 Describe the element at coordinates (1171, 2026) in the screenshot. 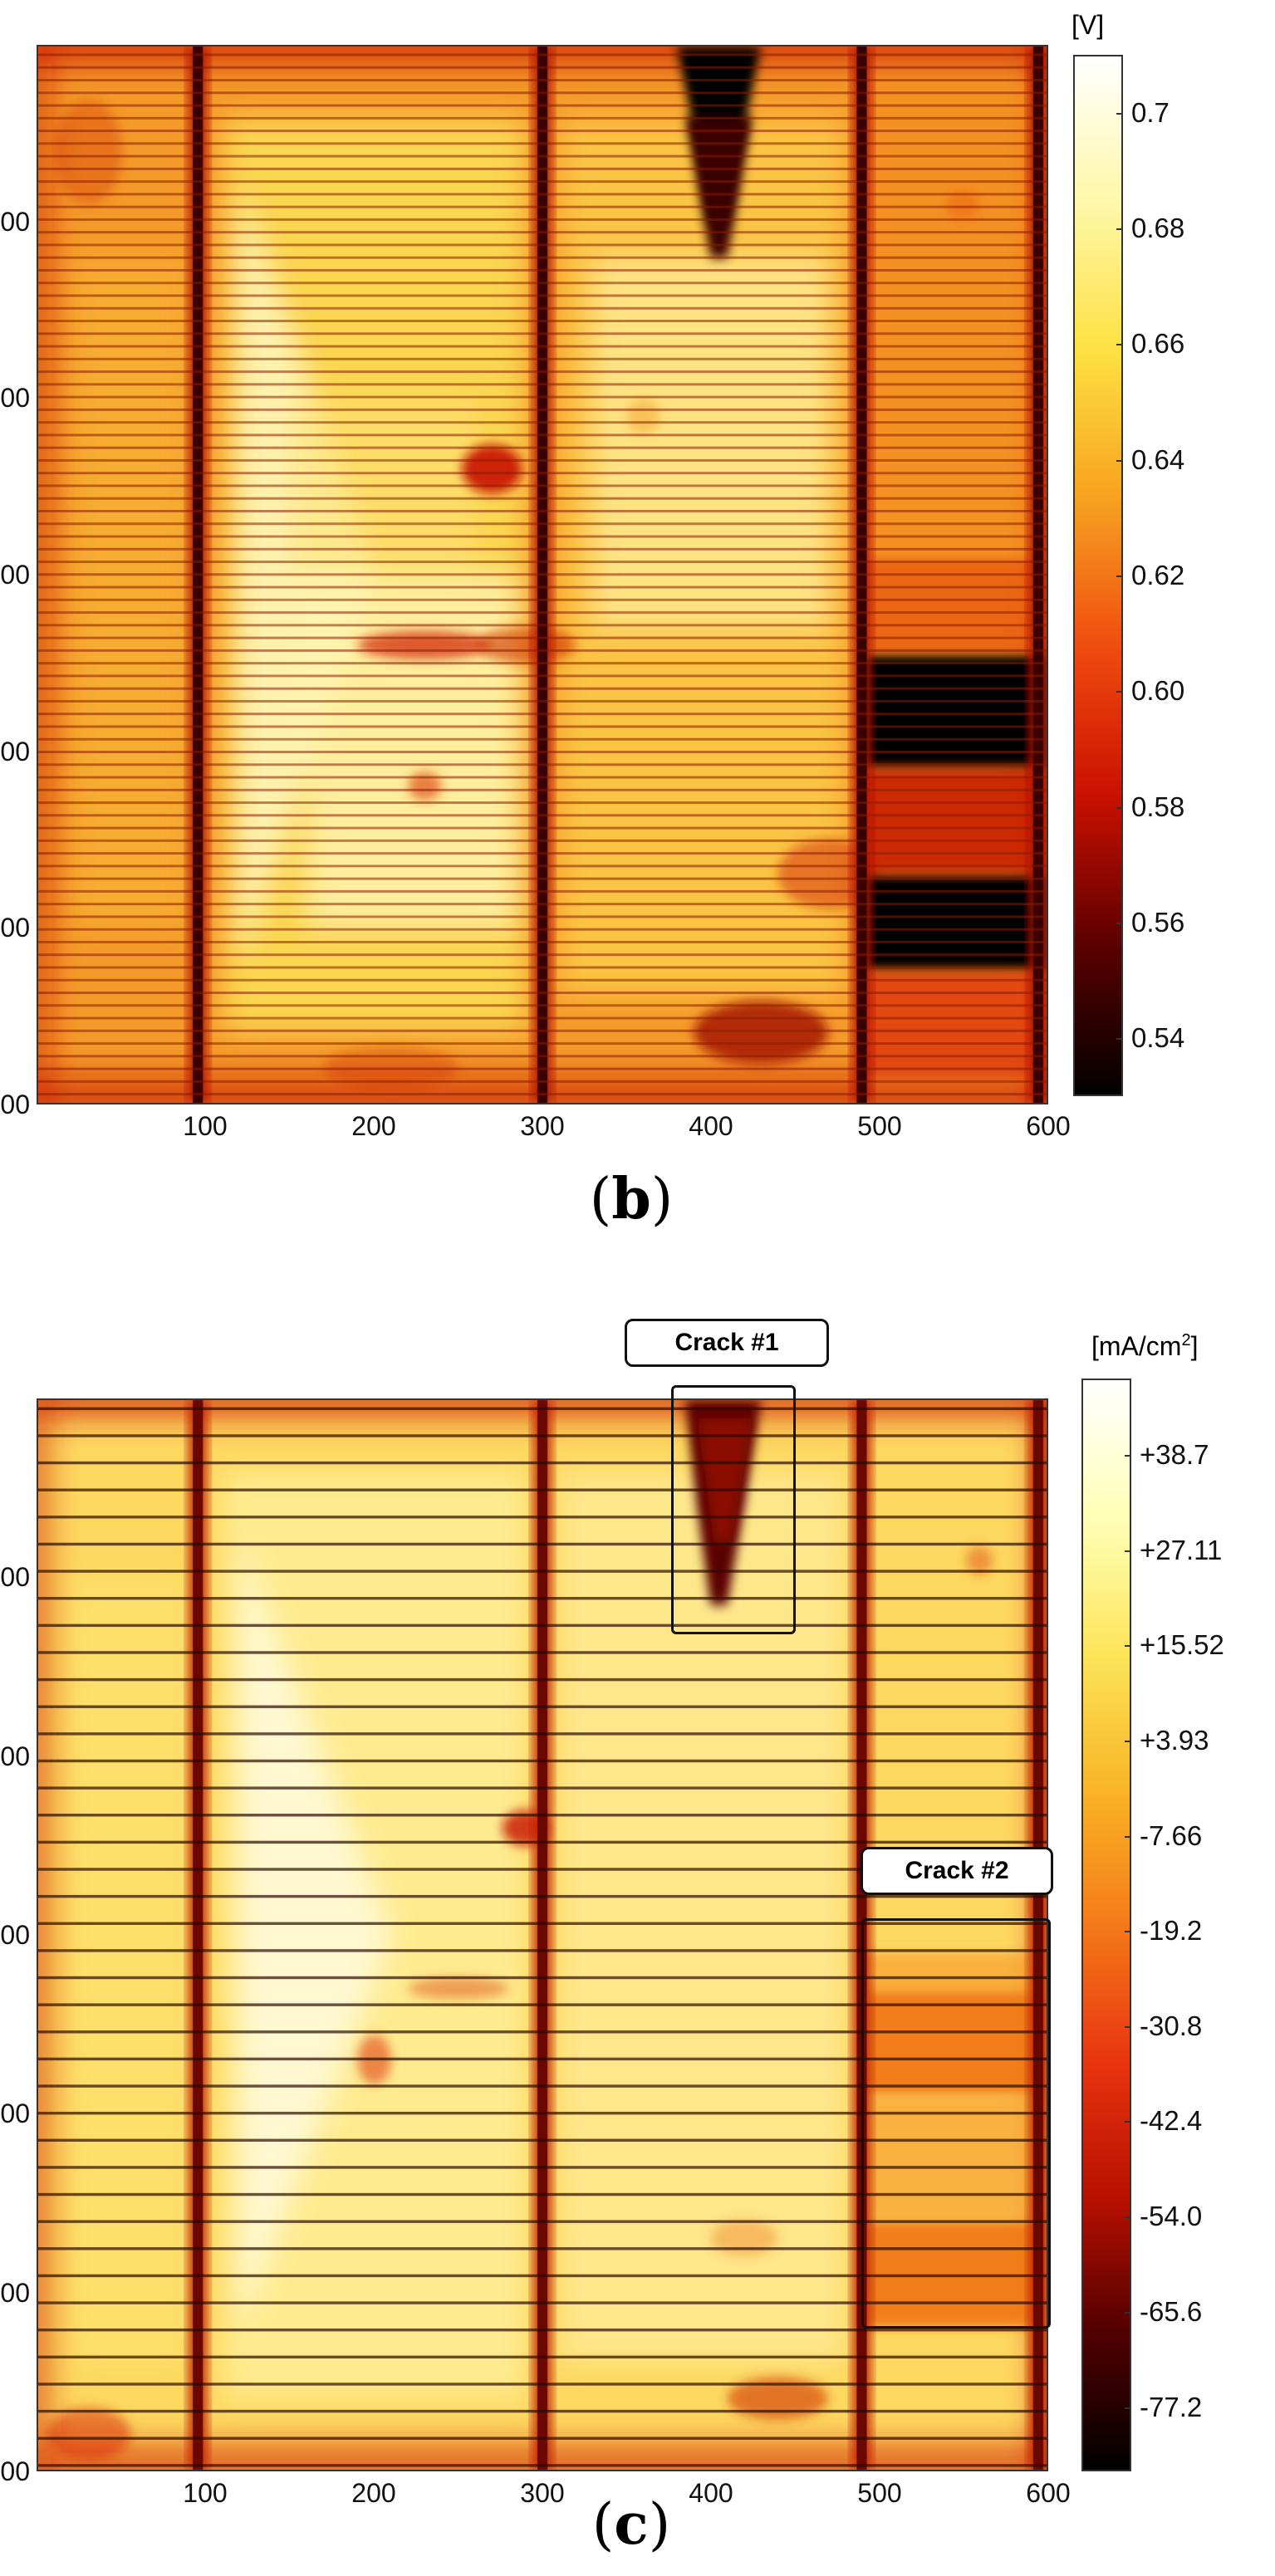

I see `colorbar-tick-label: -30.8` at that location.